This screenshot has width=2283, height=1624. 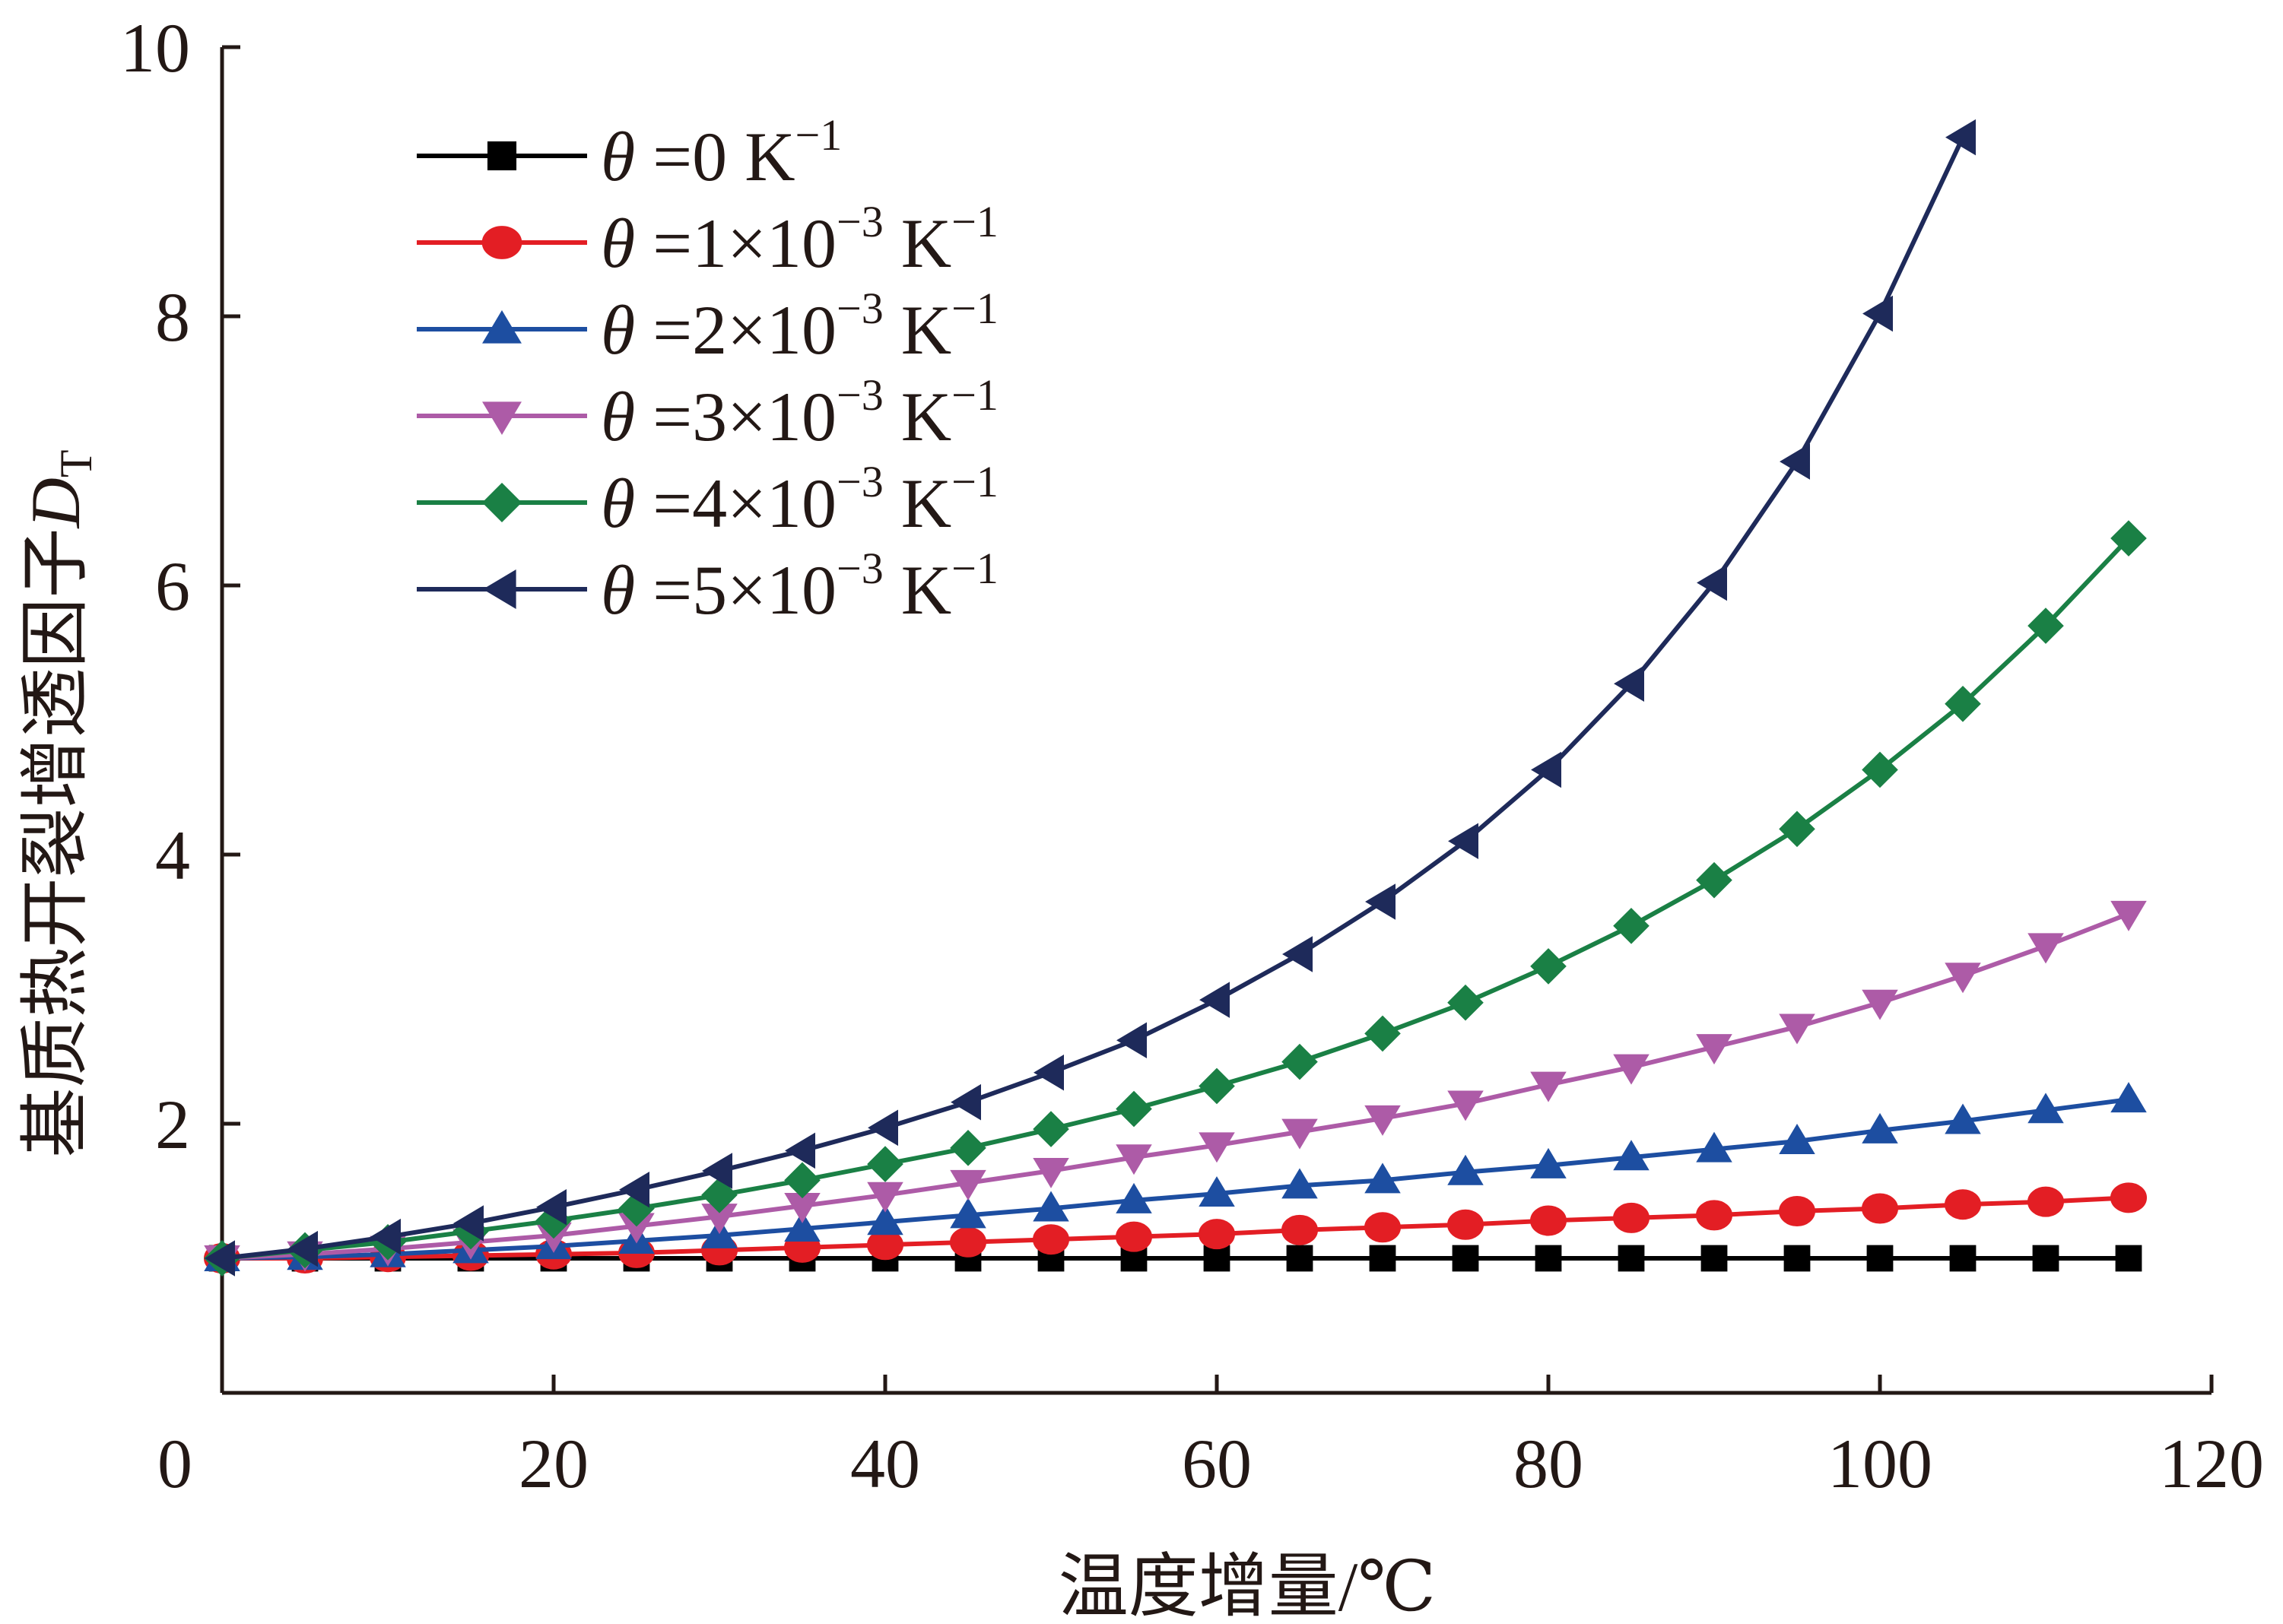 What do you see at coordinates (721, 152) in the screenshot?
I see `legend-label: θ =0 K−1` at bounding box center [721, 152].